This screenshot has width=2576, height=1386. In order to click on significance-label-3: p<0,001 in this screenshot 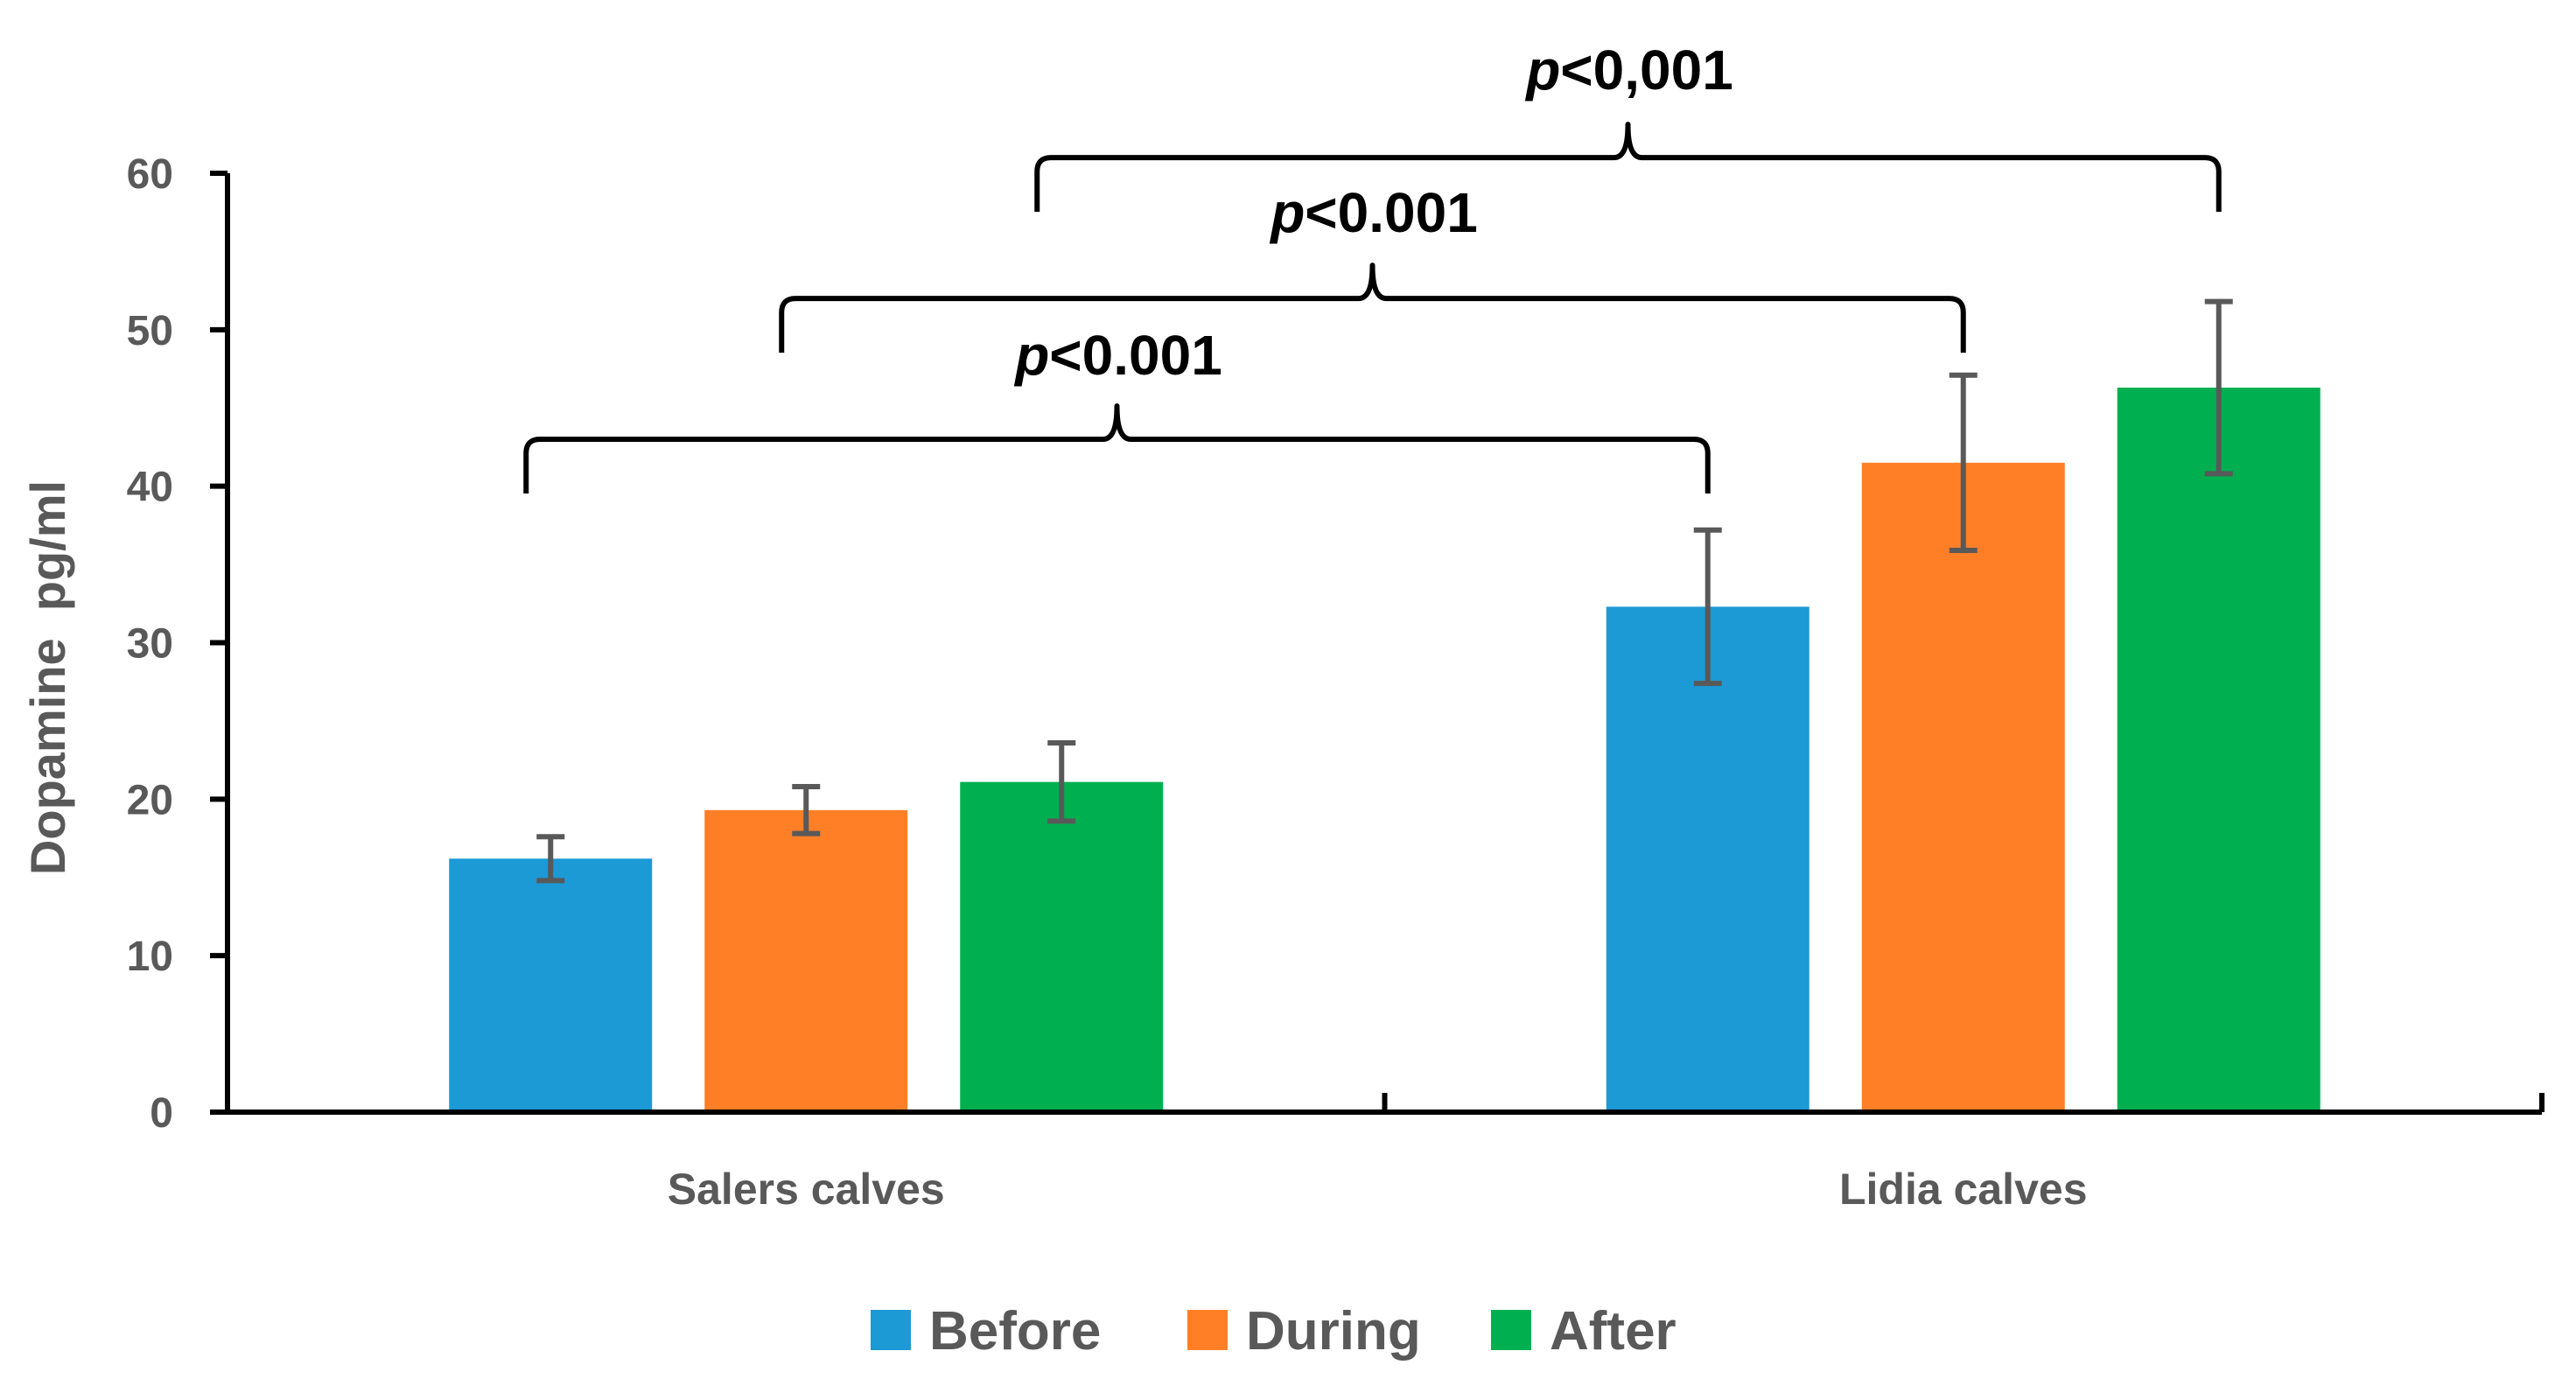, I will do `click(1628, 70)`.